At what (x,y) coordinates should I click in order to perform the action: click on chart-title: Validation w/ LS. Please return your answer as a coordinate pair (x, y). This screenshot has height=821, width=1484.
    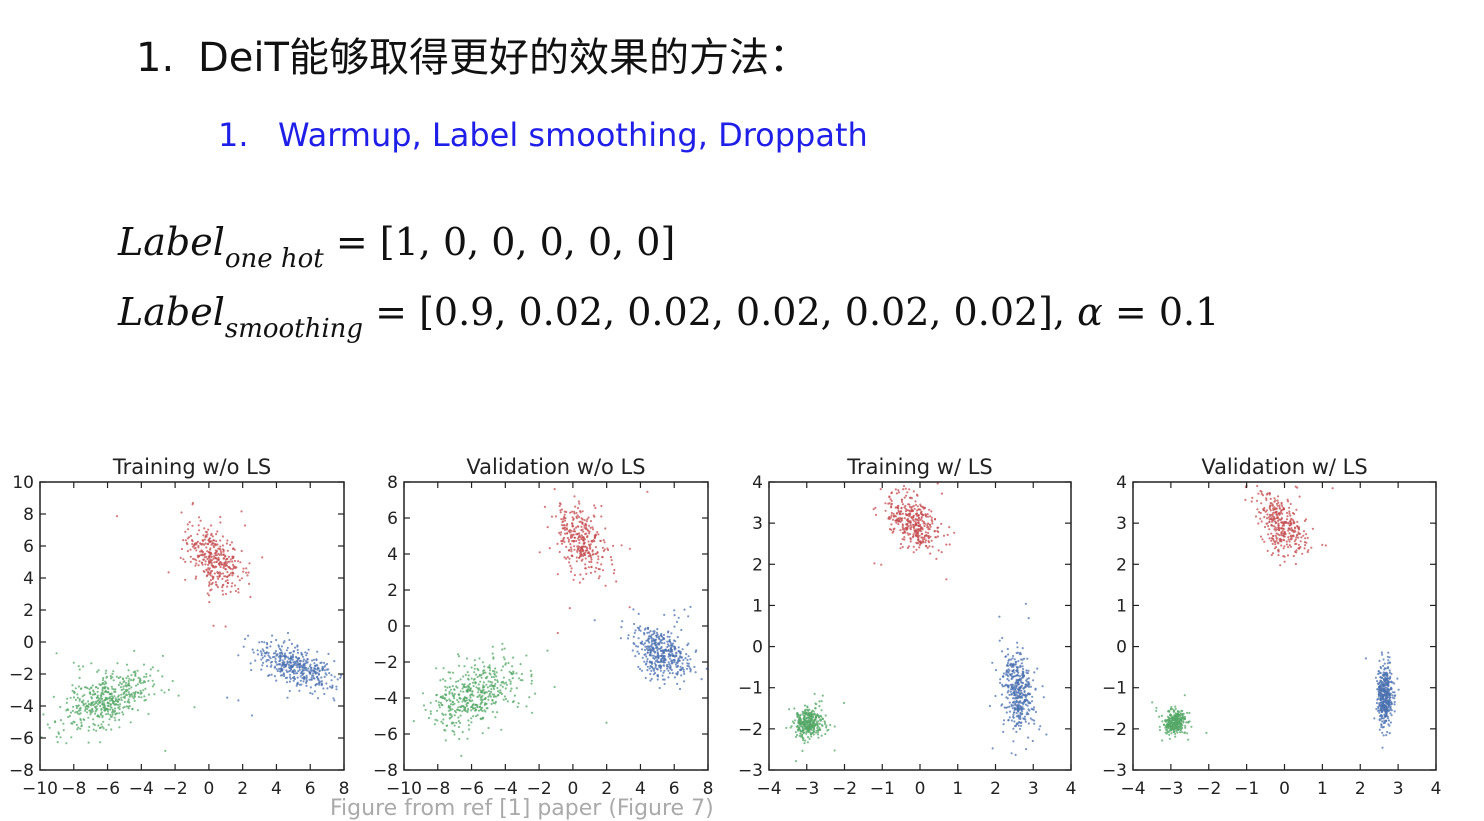
    Looking at the image, I should click on (1284, 467).